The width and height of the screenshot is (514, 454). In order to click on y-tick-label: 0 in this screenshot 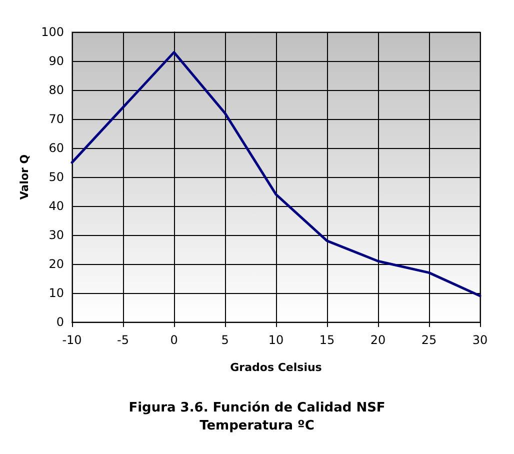, I will do `click(60, 322)`.